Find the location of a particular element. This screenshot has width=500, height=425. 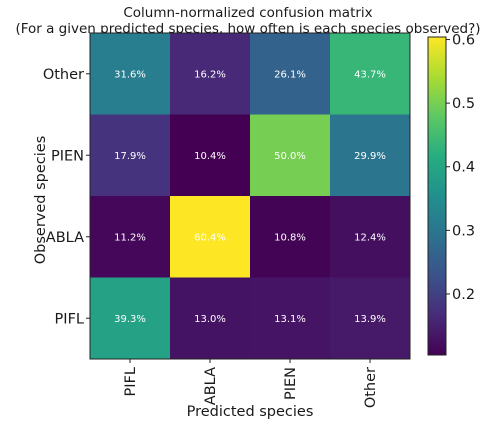

y-tick-label: Other is located at coordinates (63, 75).